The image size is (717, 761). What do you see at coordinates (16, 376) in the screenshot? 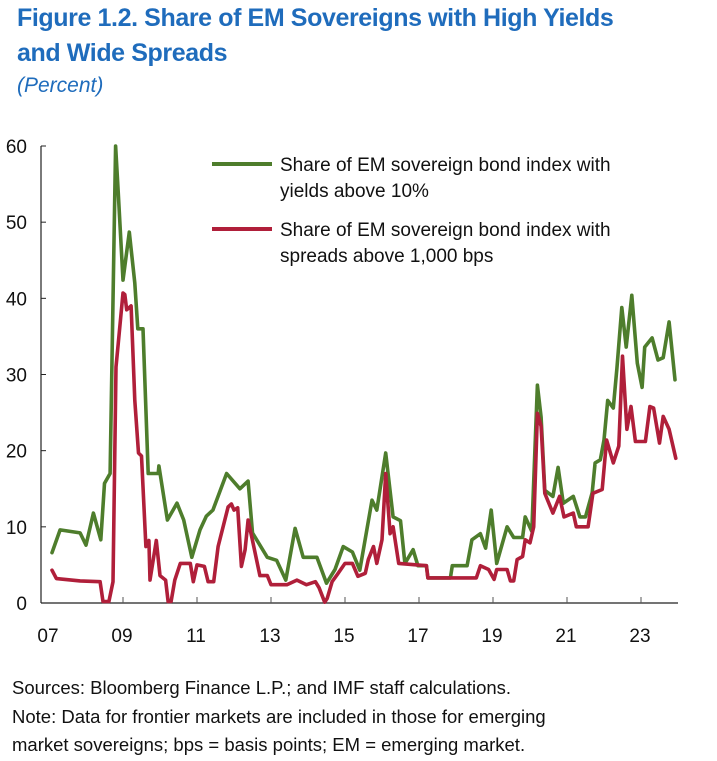
I see `y-tick-label: 30` at bounding box center [16, 376].